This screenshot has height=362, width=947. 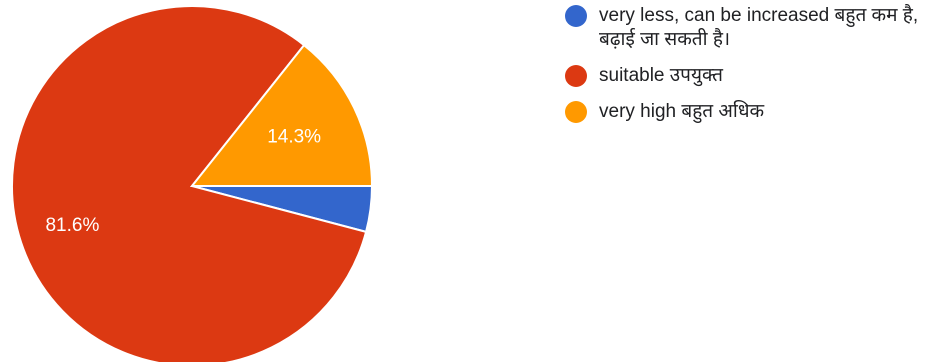 What do you see at coordinates (576, 16) in the screenshot?
I see `legend-swatch-very-less` at bounding box center [576, 16].